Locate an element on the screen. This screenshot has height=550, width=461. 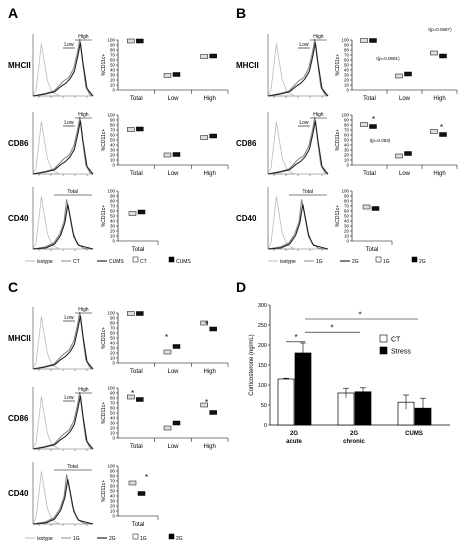
bar-category-label: chronic is located at coordinates (354, 442).